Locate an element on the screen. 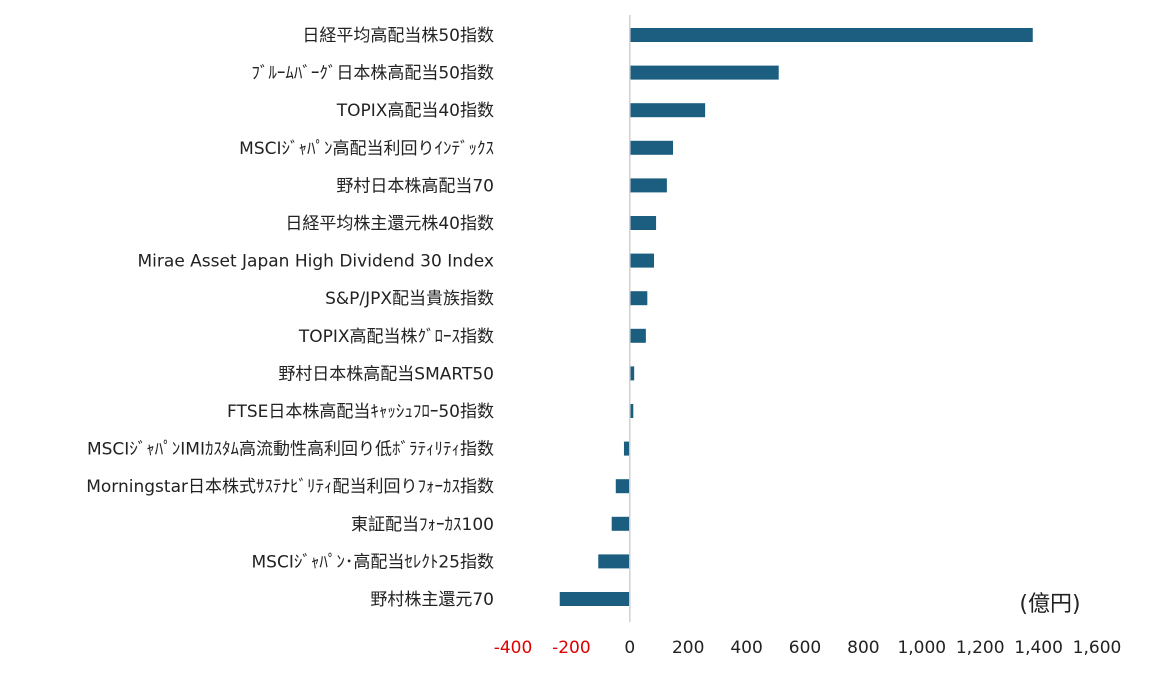 This screenshot has width=1161, height=676. category-label: Mirae Asset Japan High Dividend 30 Index is located at coordinates (316, 262).